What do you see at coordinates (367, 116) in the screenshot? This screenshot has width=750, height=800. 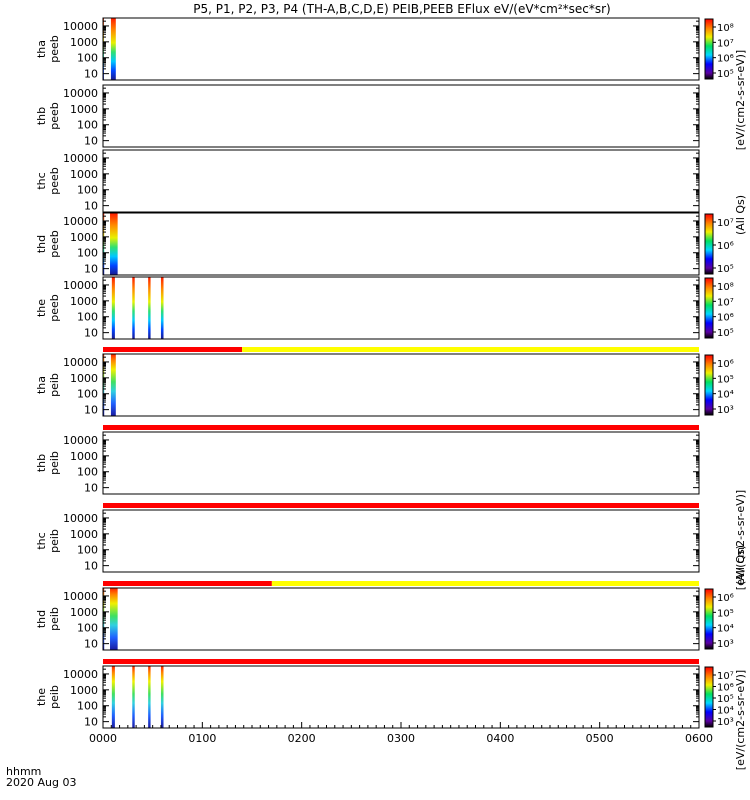 I see `panel-thb-peeb: 10000 1000 100 10 thb peeb` at bounding box center [367, 116].